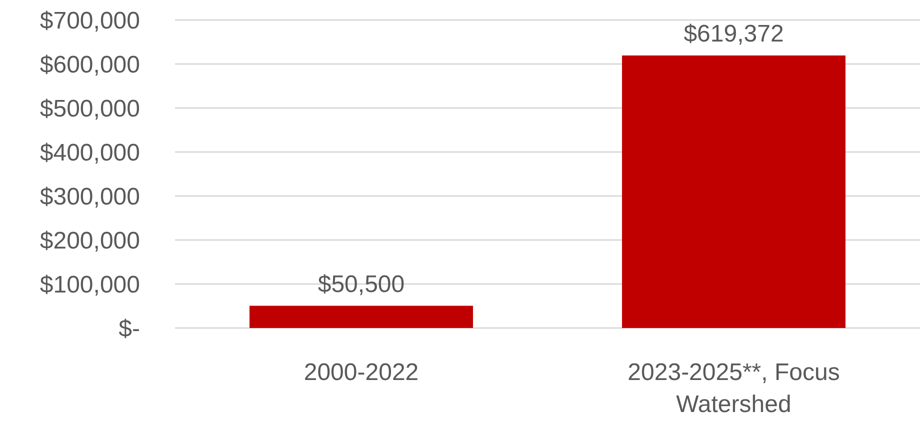 The height and width of the screenshot is (425, 920). I want to click on y-tick-label: $-, so click(129, 328).